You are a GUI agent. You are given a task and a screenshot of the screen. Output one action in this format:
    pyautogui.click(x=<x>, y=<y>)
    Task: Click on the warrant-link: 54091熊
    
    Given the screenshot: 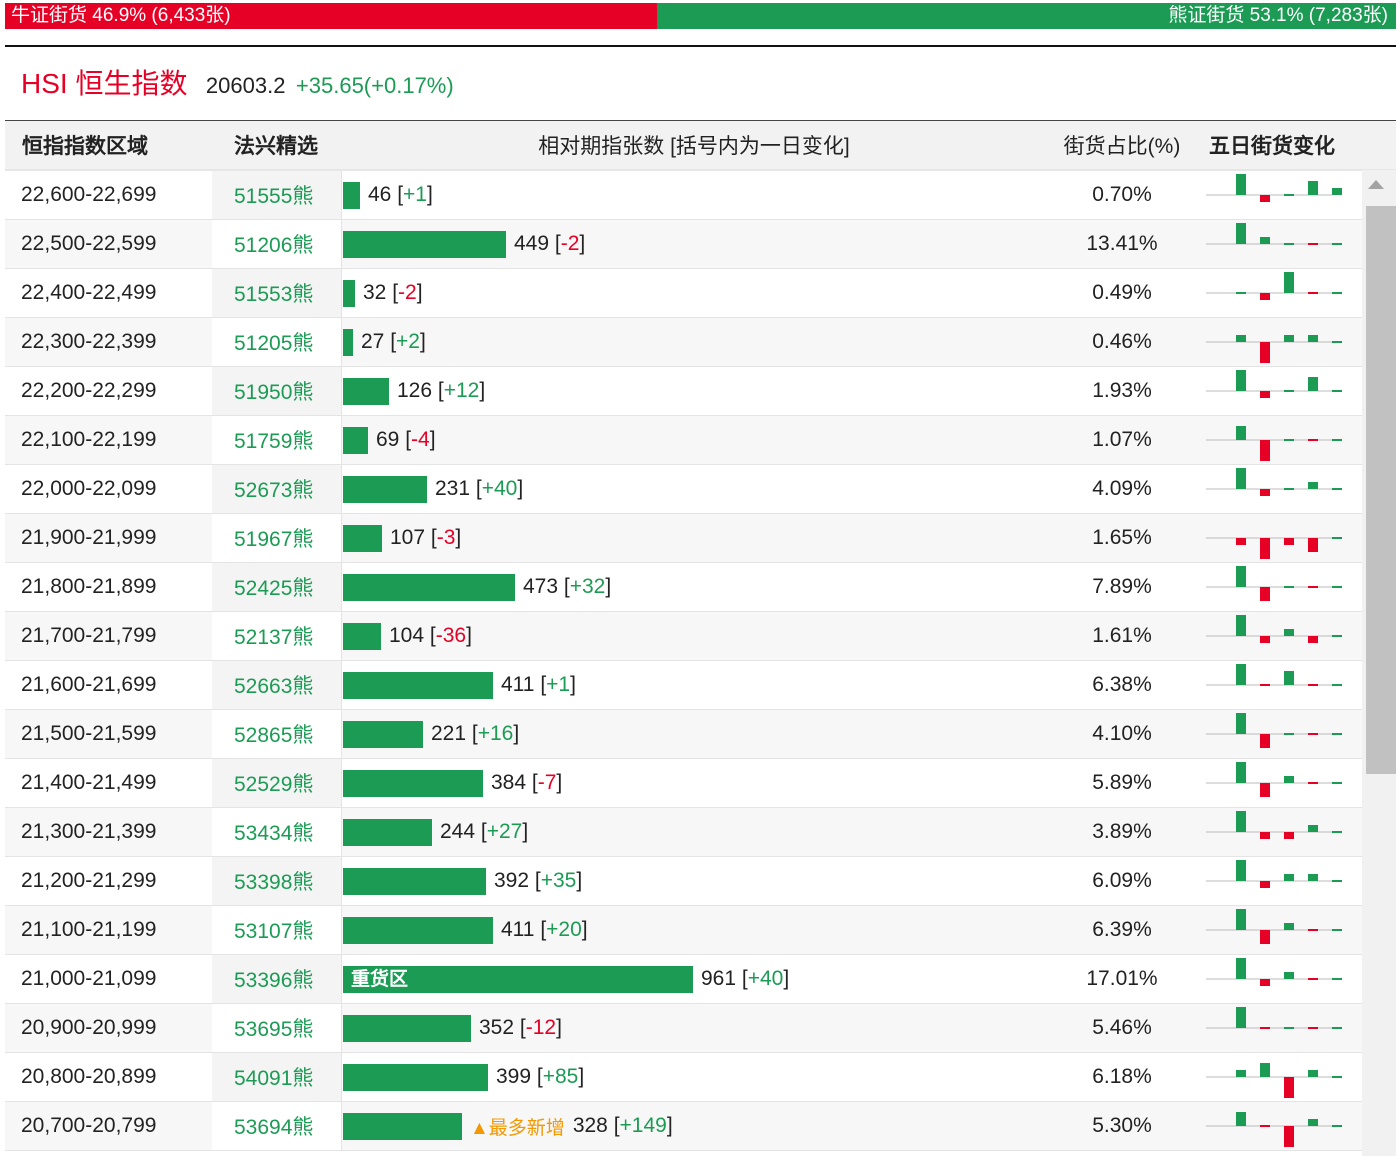 What is the action you would take?
    pyautogui.click(x=276, y=1077)
    